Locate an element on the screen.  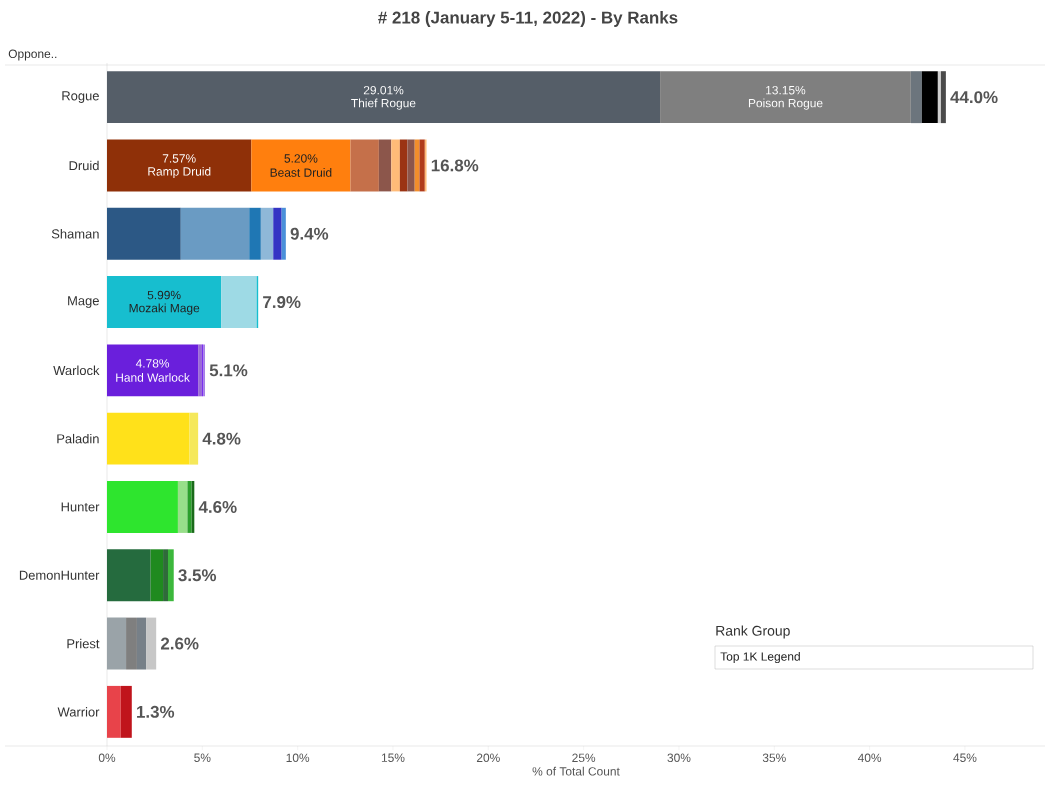
data-label: 4.78% is located at coordinates (152, 363).